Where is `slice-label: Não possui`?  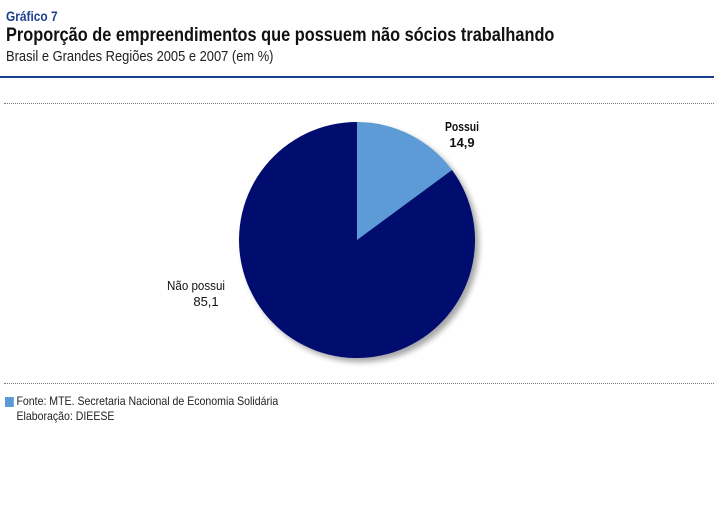 slice-label: Não possui is located at coordinates (196, 285).